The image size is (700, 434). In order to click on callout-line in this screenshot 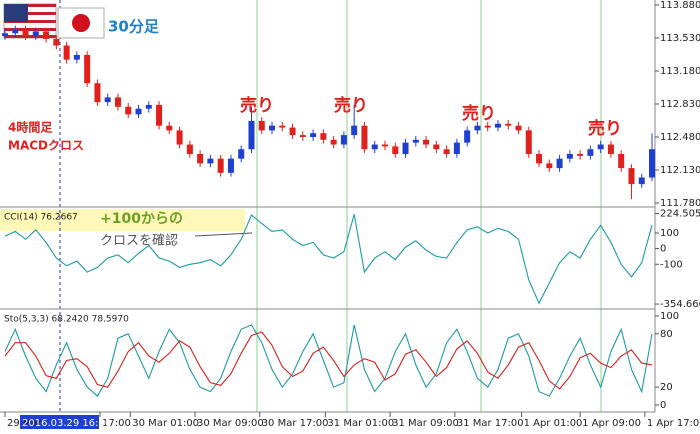, I will do `click(223, 234)`.